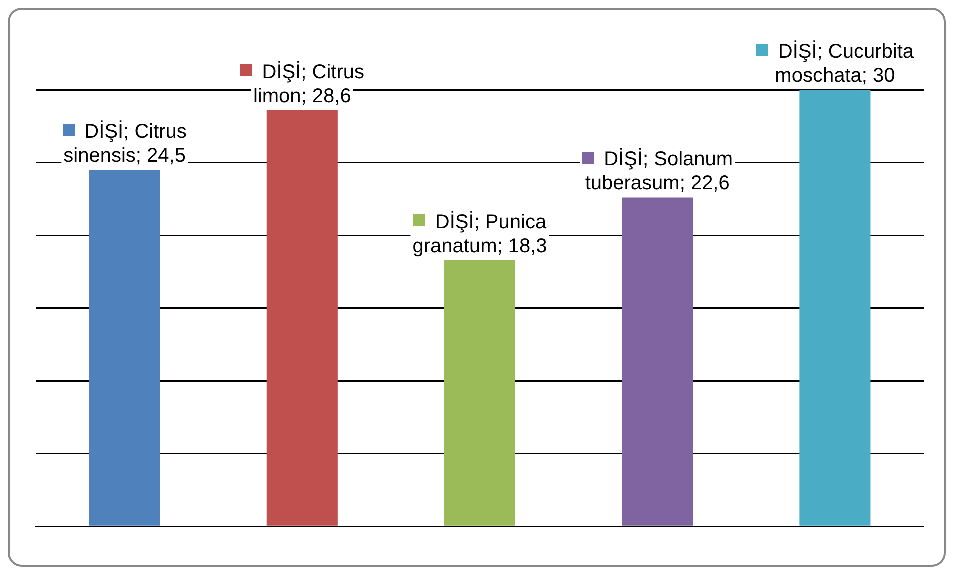 The width and height of the screenshot is (958, 579). Describe the element at coordinates (480, 234) in the screenshot. I see `data-label: DİŞİ; Punica granatum; 18,3` at that location.